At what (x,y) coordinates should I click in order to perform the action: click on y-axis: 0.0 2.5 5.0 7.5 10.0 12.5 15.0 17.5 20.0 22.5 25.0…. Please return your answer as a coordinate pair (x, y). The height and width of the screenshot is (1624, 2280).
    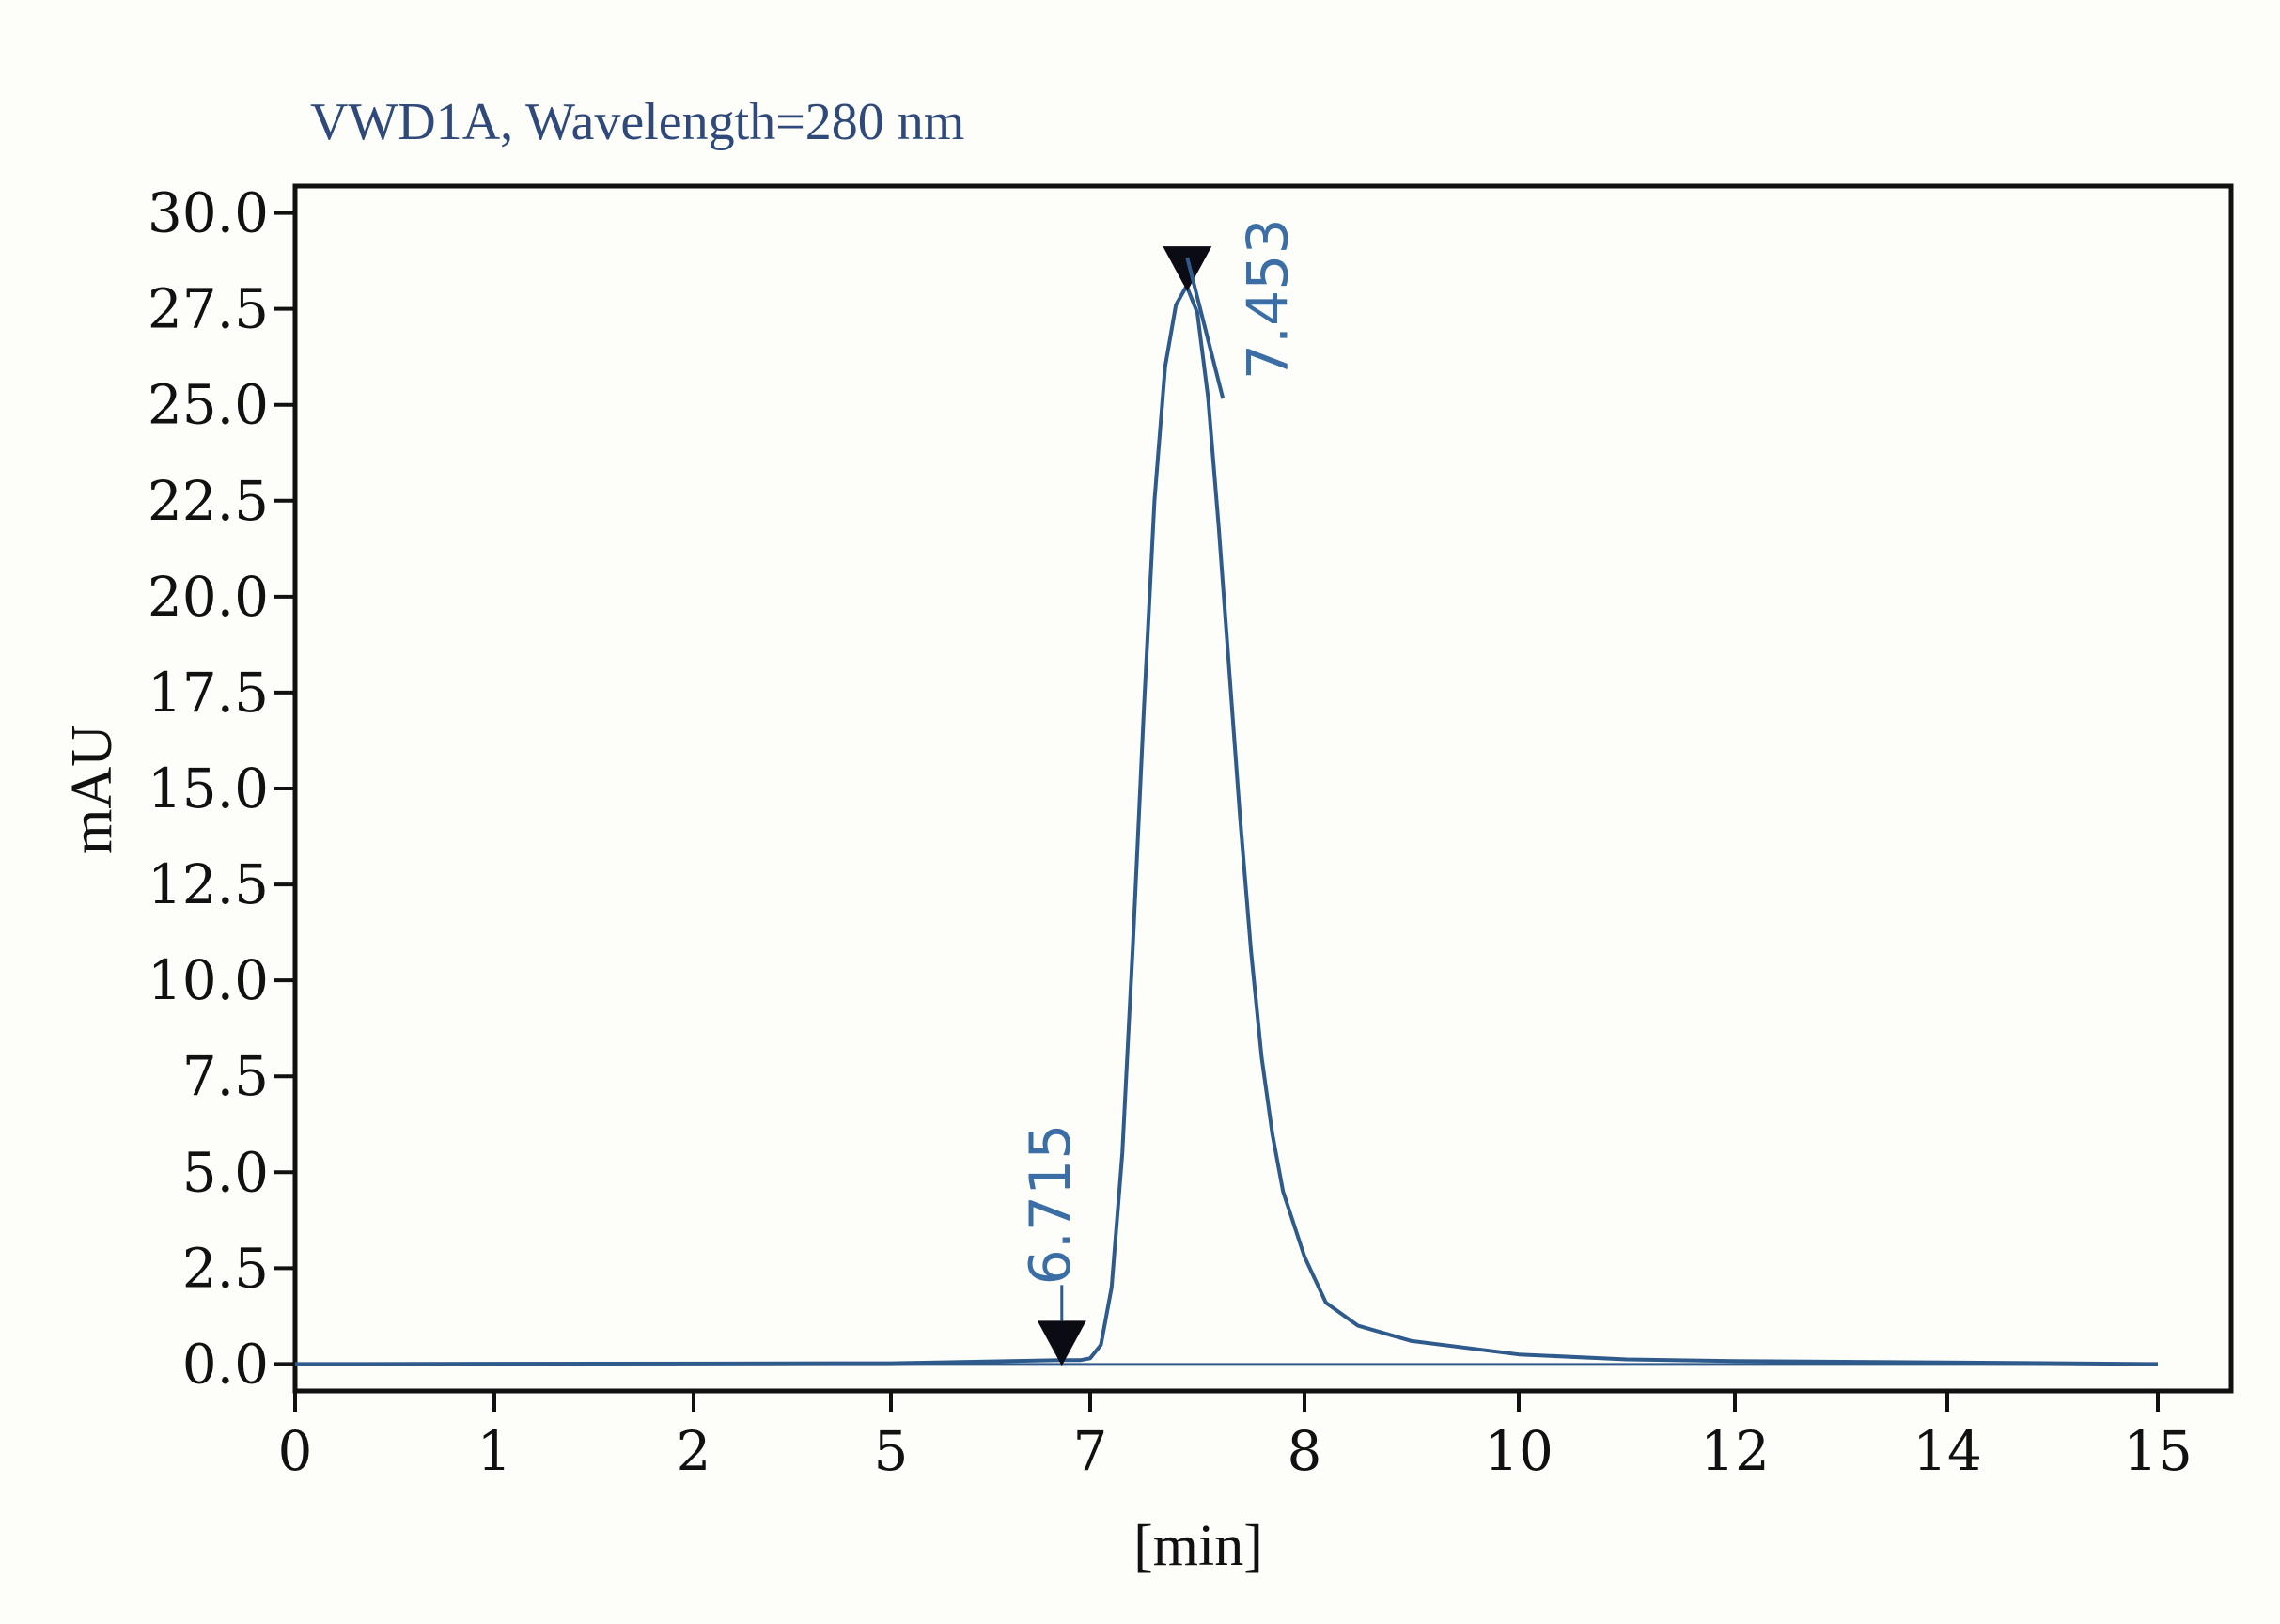
    Looking at the image, I should click on (222, 788).